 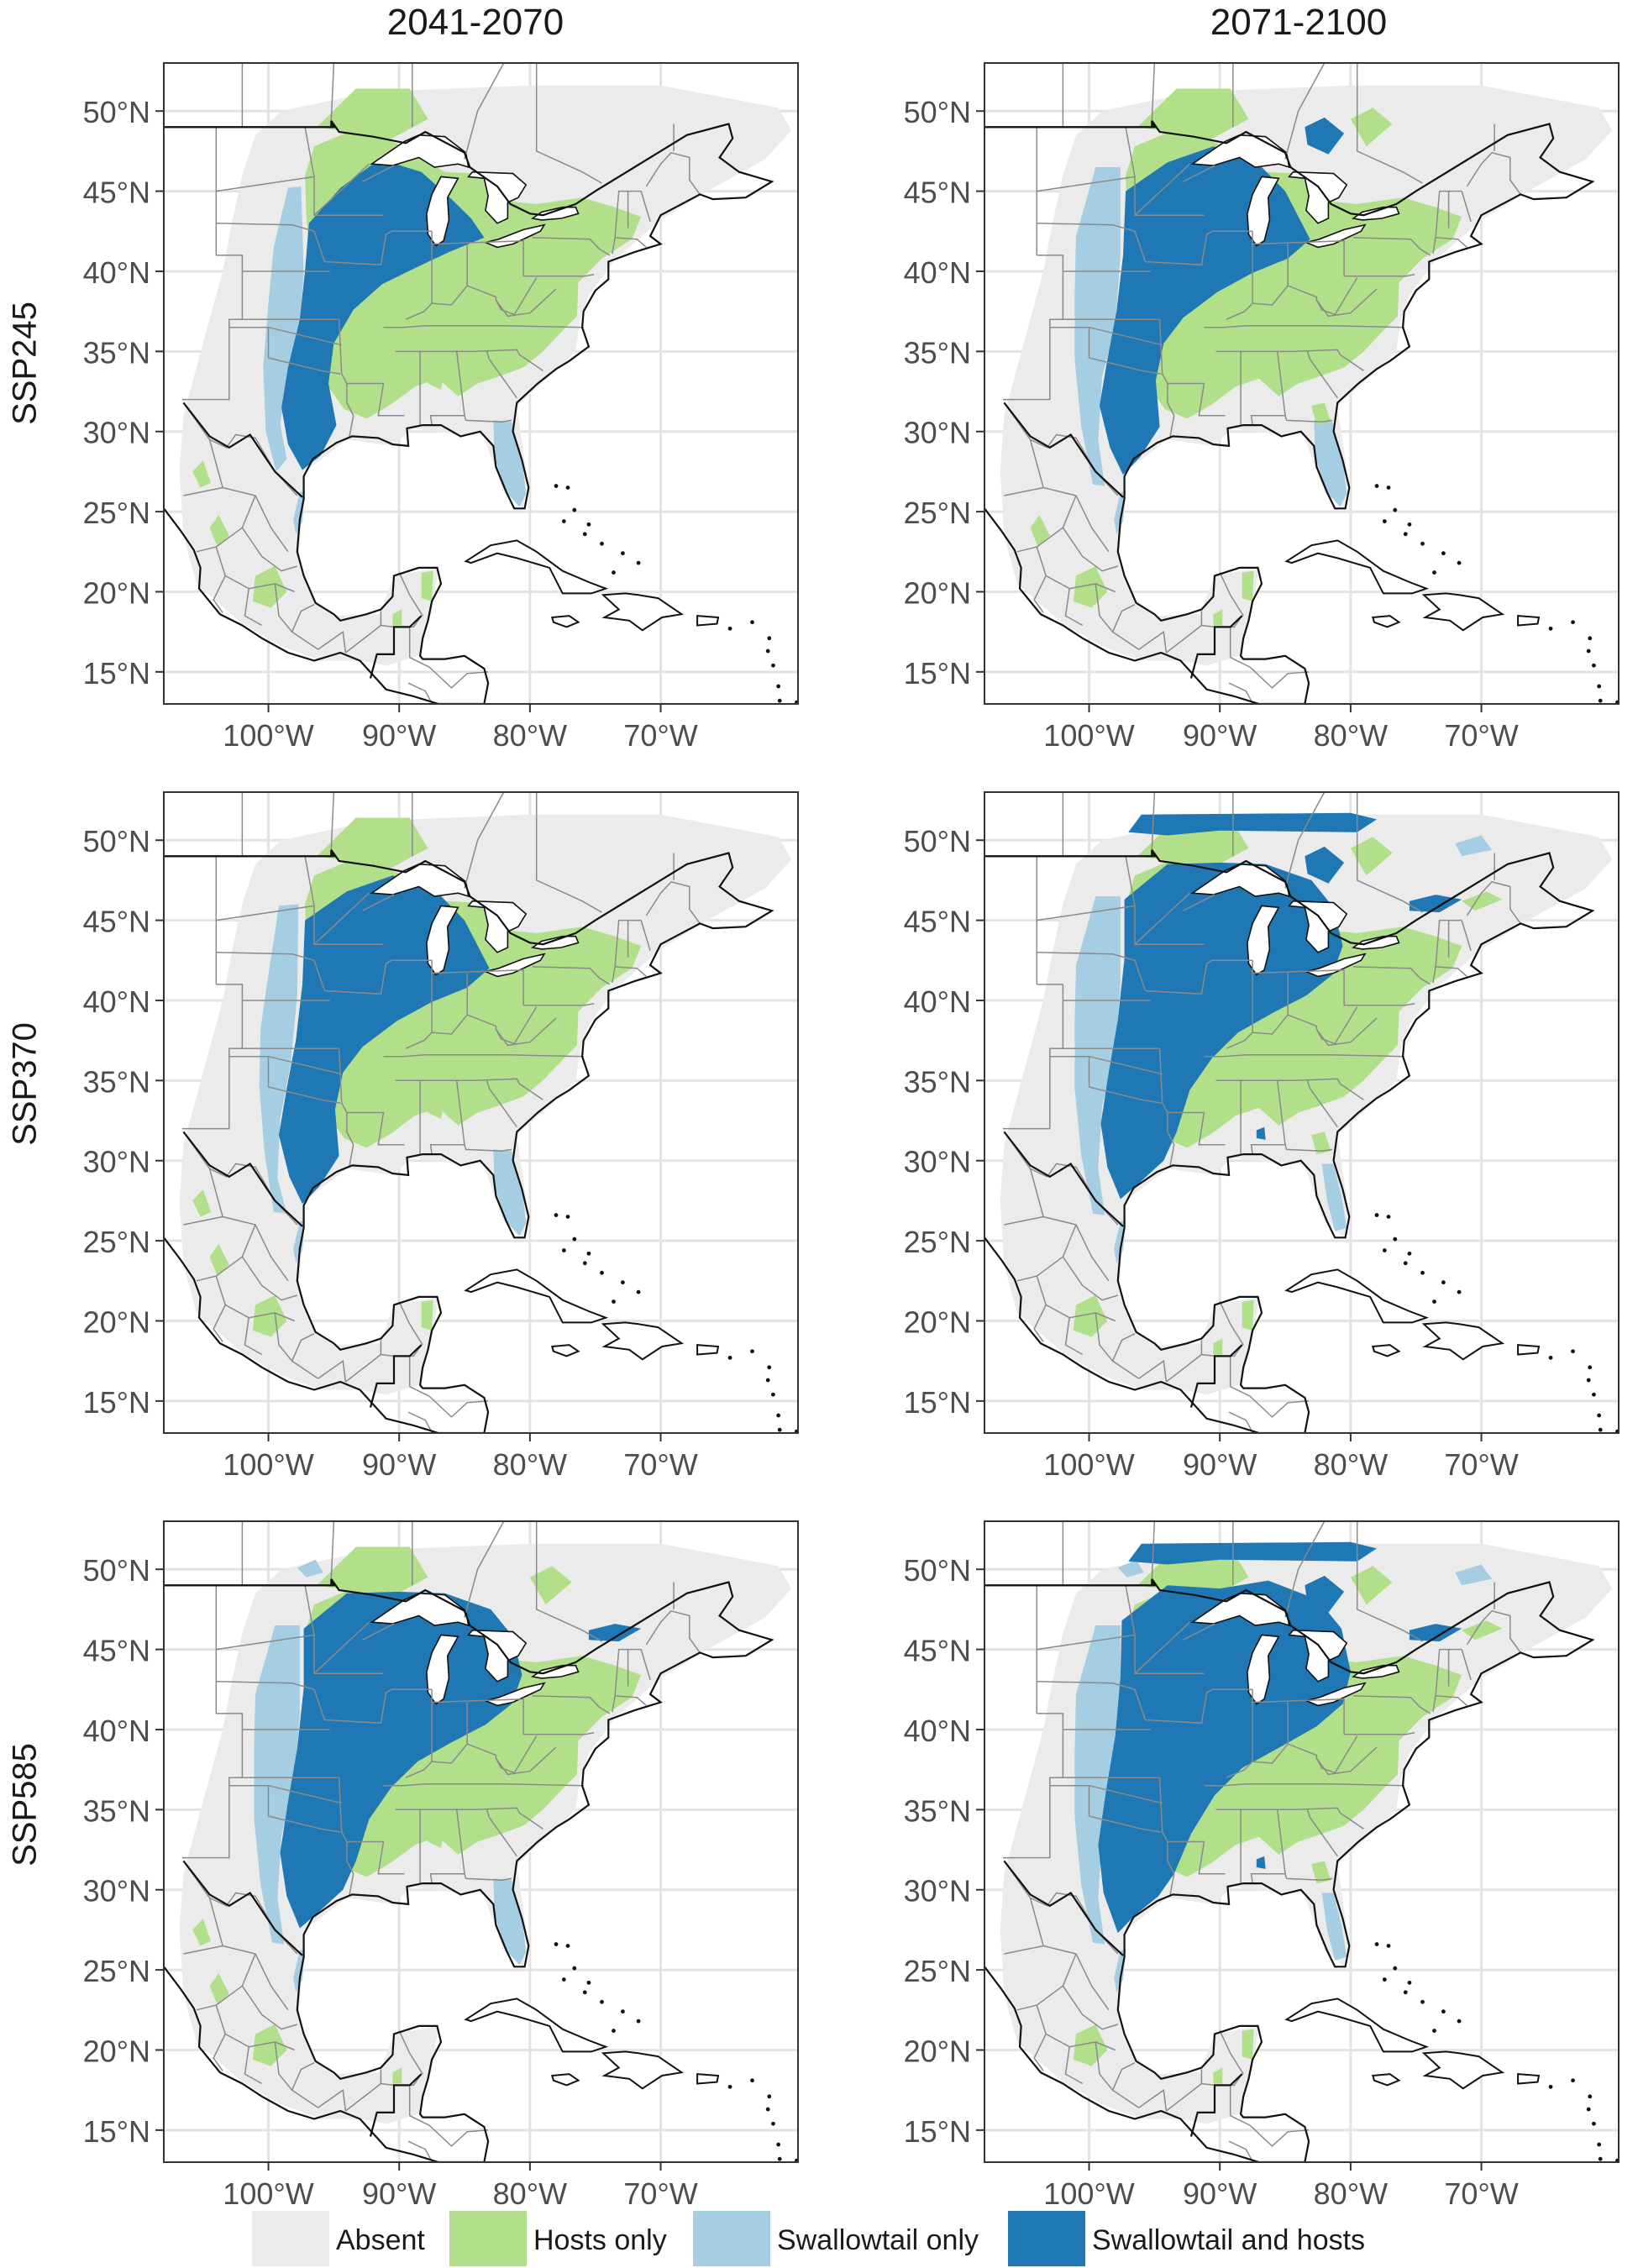 I want to click on column-title-2041-2070: 2041-2070, so click(x=475, y=22).